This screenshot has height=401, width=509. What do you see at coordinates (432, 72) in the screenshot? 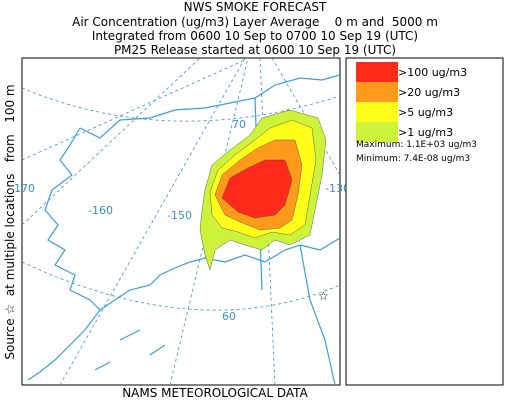
I see `legend-label: >100 ug/m3` at bounding box center [432, 72].